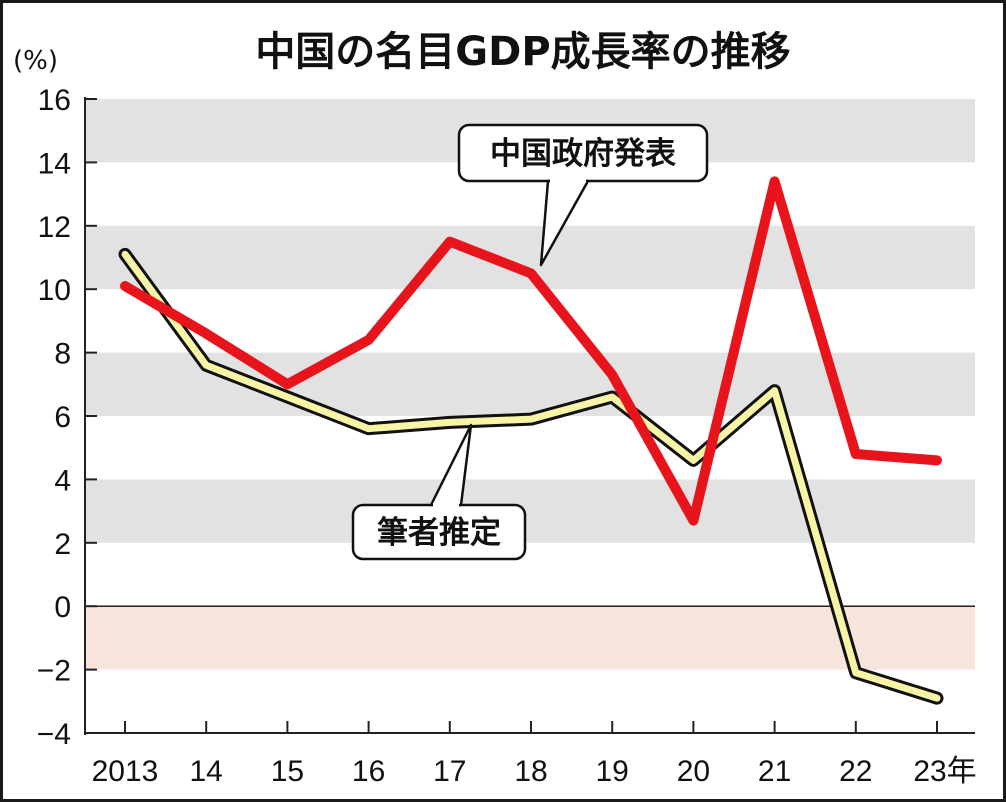 The width and height of the screenshot is (1006, 802). I want to click on y-tick-label: 2, so click(62, 544).